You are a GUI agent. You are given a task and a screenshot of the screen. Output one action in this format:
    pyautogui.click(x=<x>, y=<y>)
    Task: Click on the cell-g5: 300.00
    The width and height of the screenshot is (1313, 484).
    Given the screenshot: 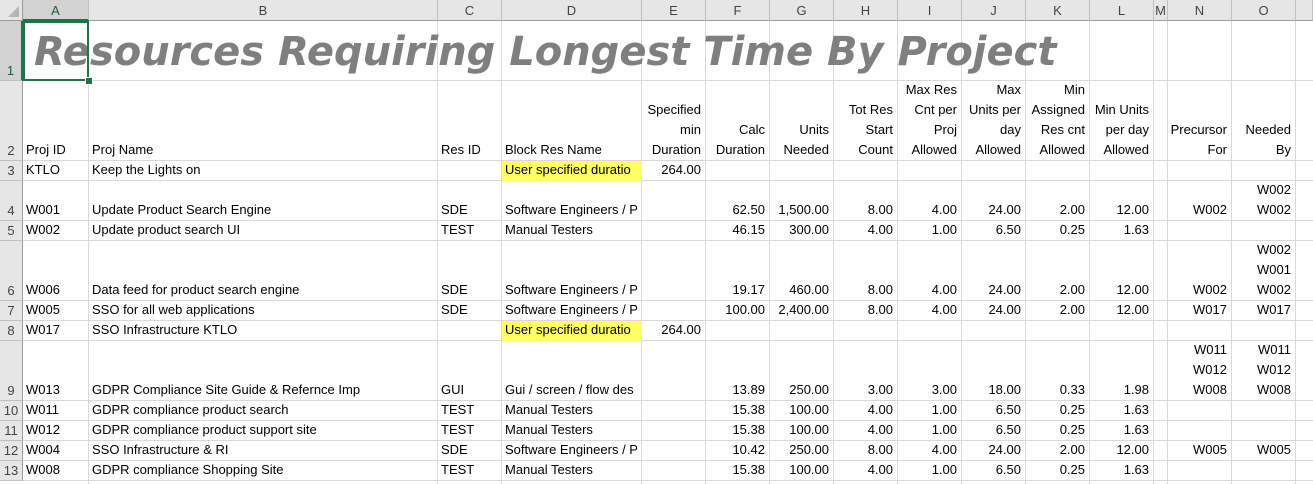 What is the action you would take?
    pyautogui.click(x=802, y=231)
    